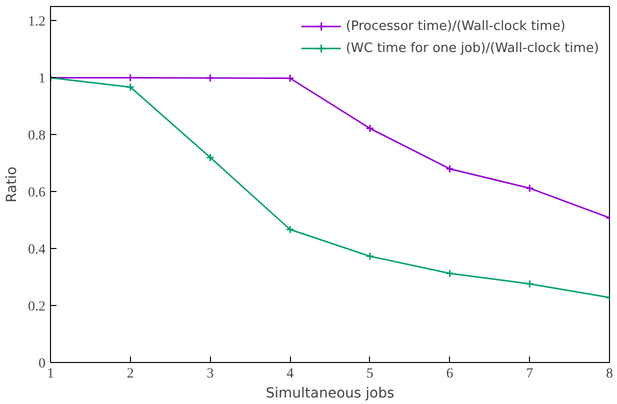  I want to click on x-tick-label: 6, so click(450, 374).